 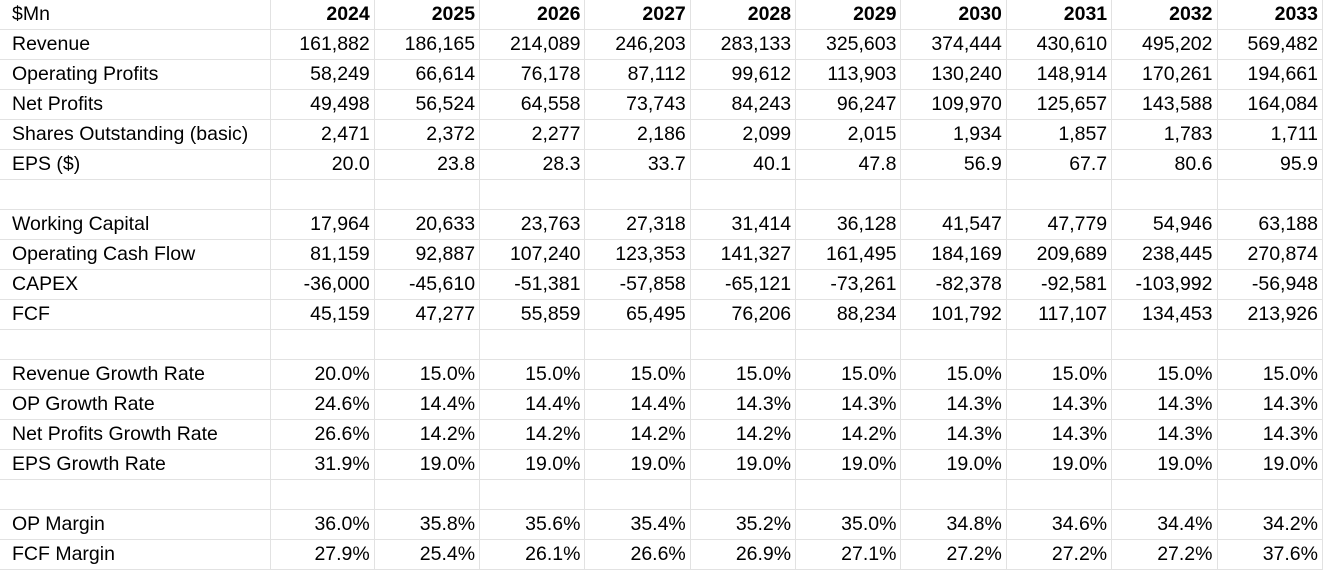 I want to click on value-cell: 33.7, so click(x=637, y=164).